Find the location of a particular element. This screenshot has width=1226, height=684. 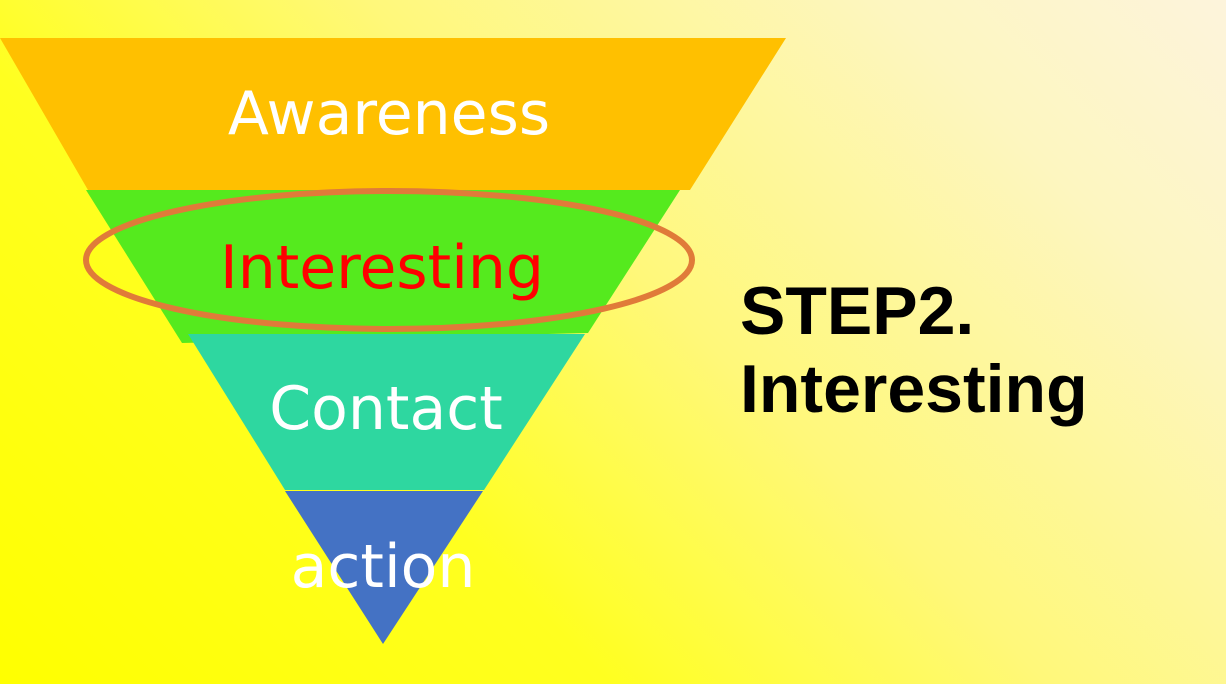

funnel-stage-label-action: action is located at coordinates (383, 567).